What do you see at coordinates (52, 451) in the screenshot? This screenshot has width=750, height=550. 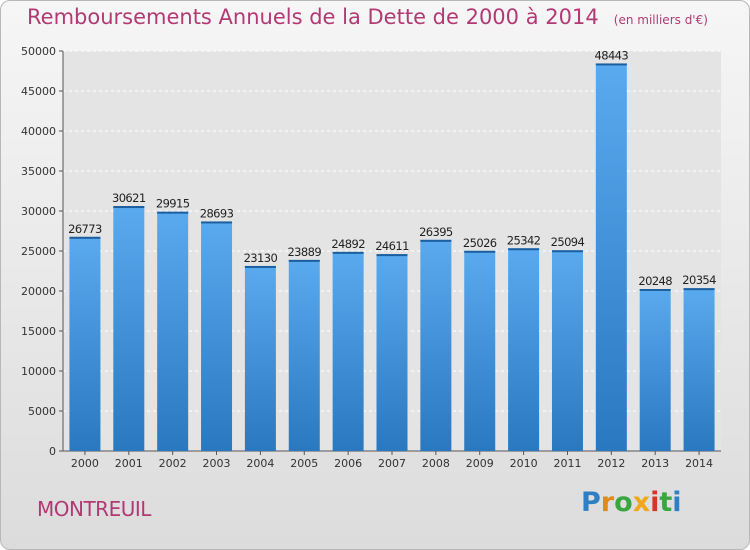 I see `y-tick-label: 0` at bounding box center [52, 451].